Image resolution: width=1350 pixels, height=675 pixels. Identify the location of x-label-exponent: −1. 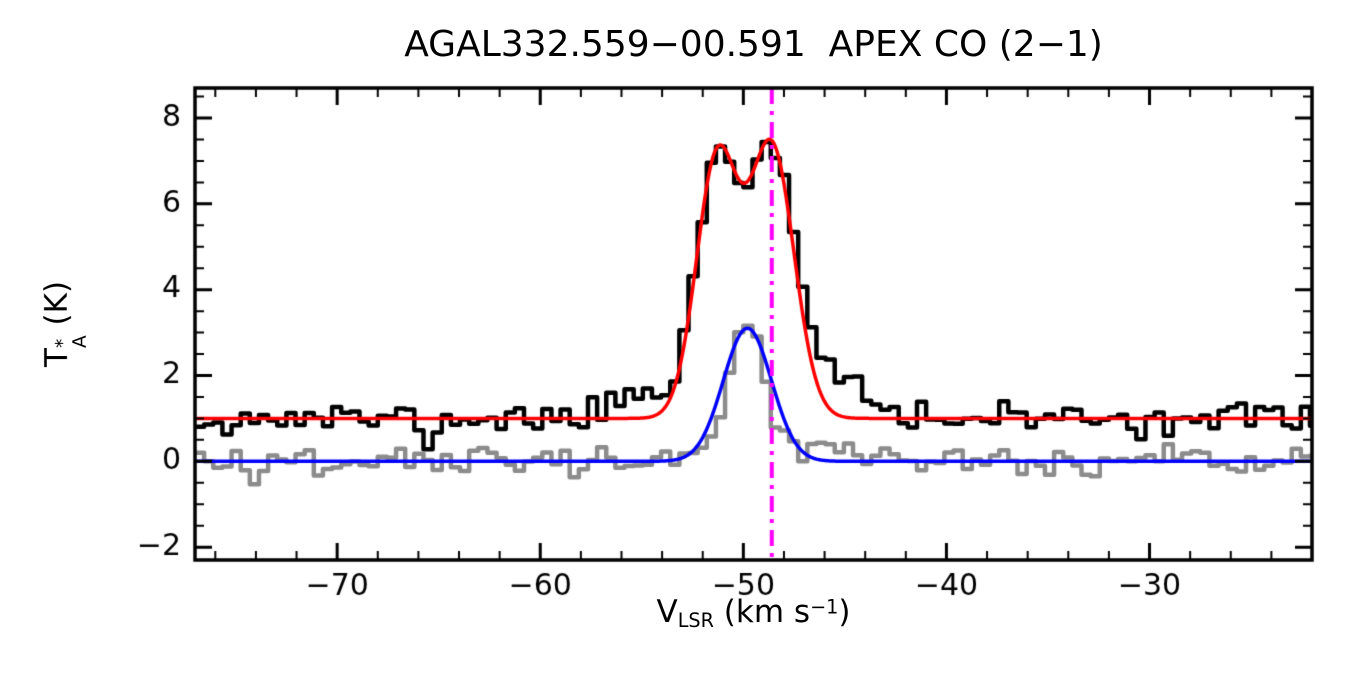
(824, 607).